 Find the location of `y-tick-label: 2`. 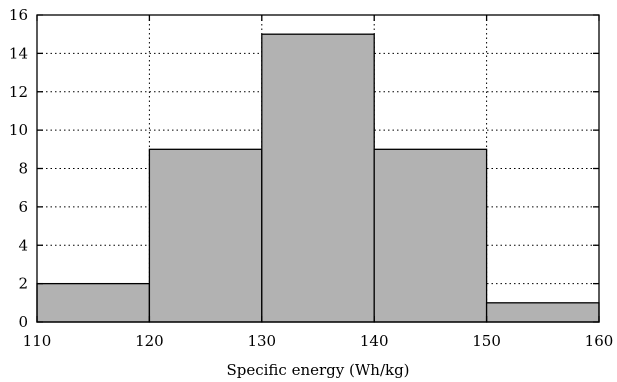

y-tick-label: 2 is located at coordinates (23, 284).